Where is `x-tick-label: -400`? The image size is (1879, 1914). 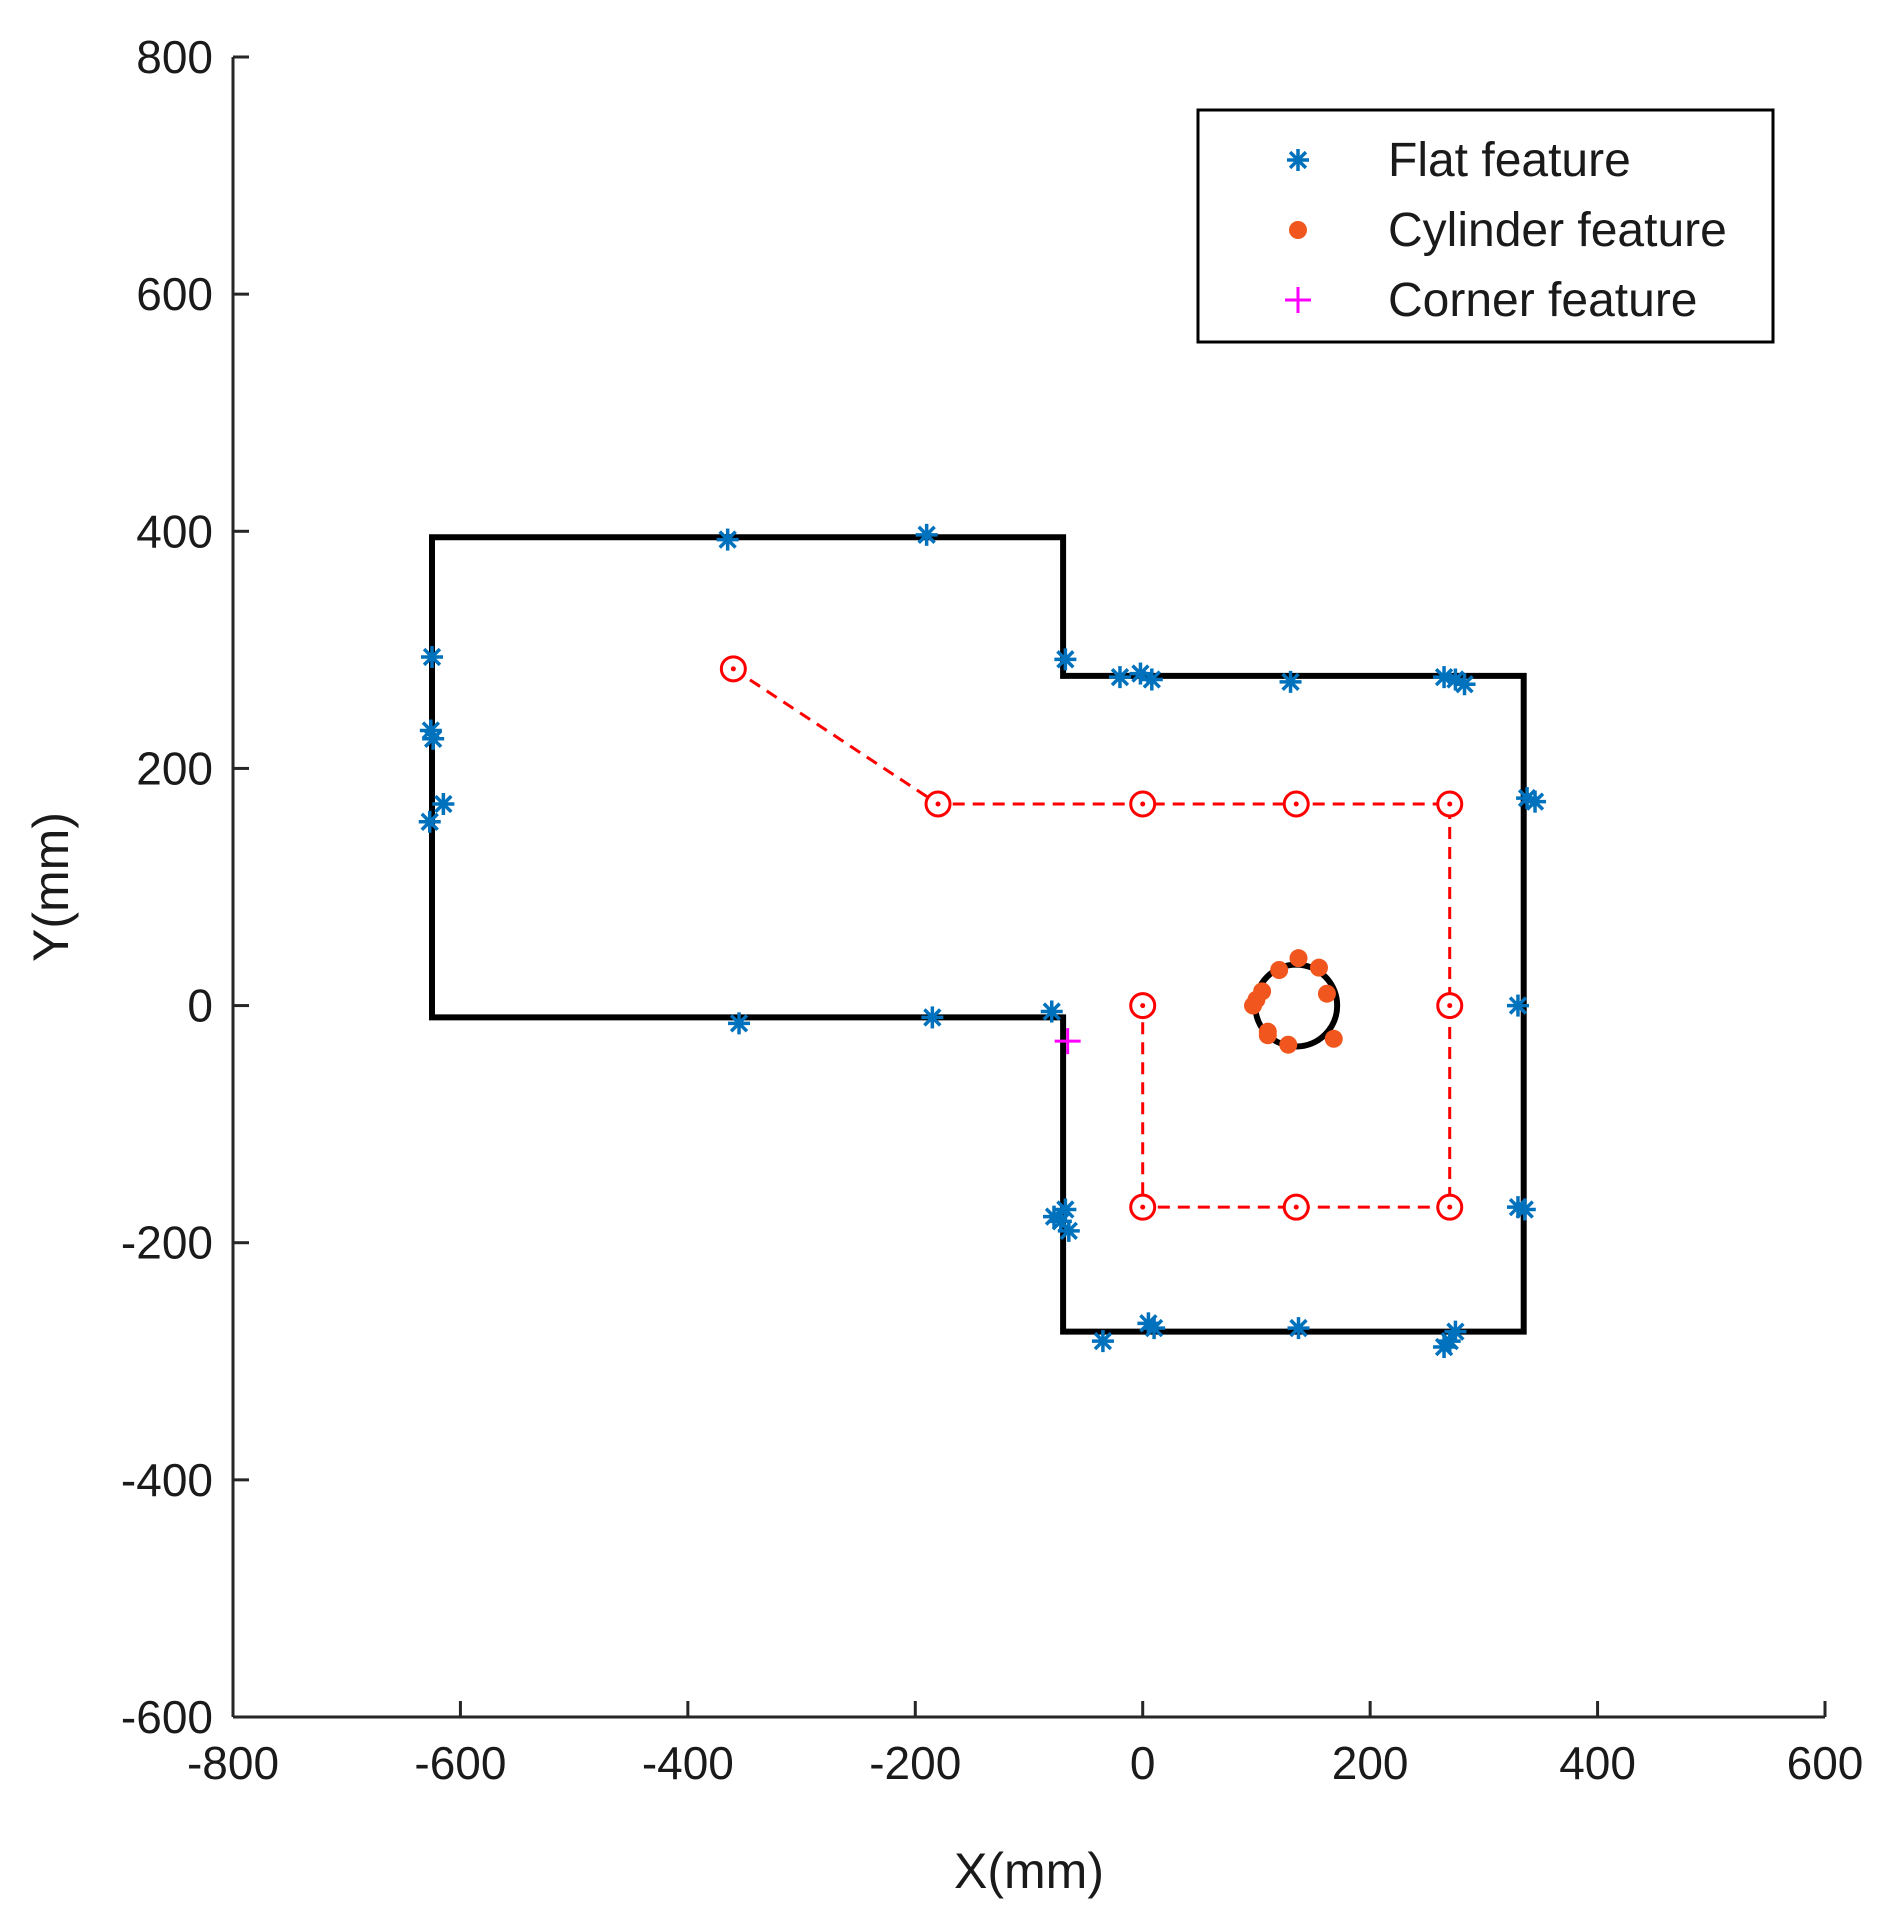 x-tick-label: -400 is located at coordinates (688, 1763).